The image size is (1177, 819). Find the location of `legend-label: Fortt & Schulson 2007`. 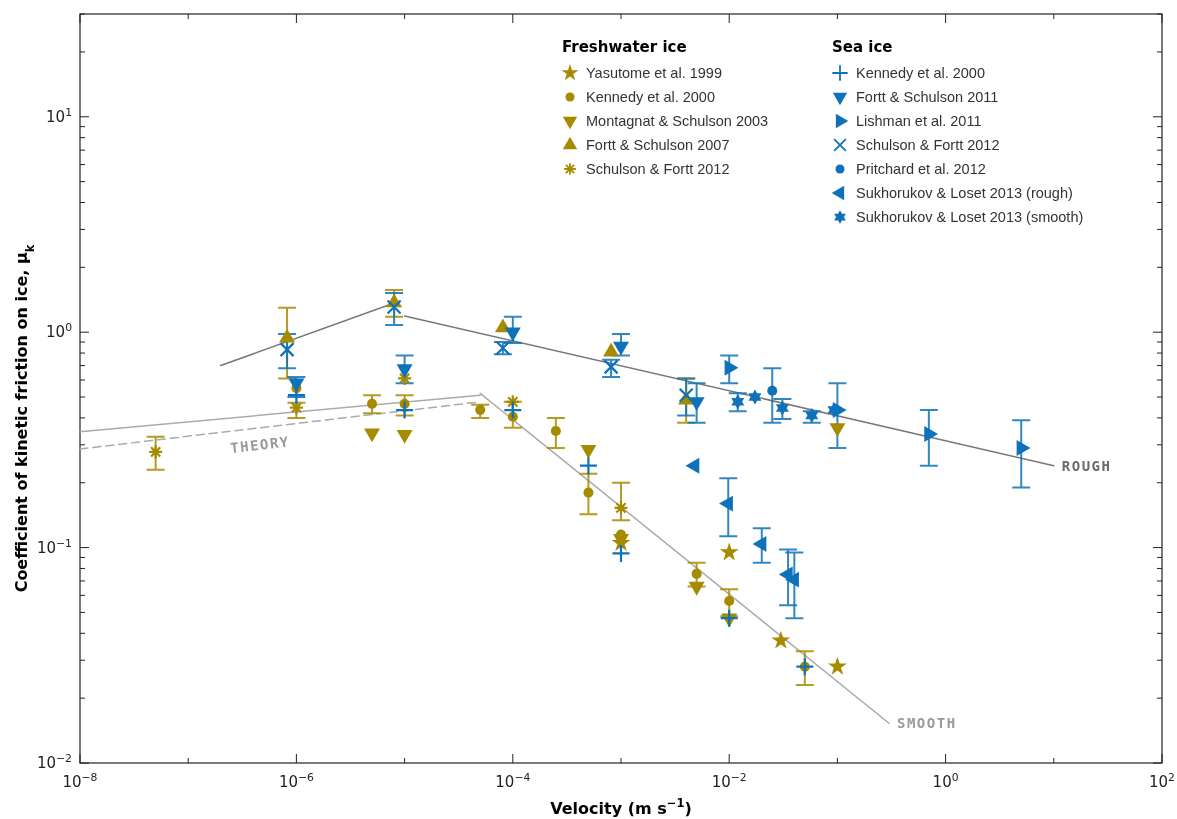

legend-label: Fortt & Schulson 2007 is located at coordinates (658, 145).